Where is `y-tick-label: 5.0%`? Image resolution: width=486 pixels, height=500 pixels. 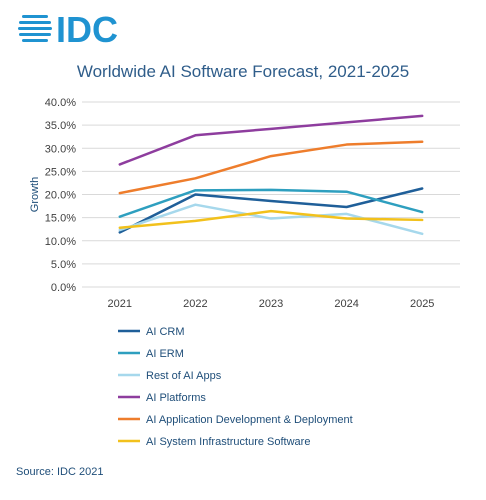 y-tick-label: 5.0% is located at coordinates (63, 265).